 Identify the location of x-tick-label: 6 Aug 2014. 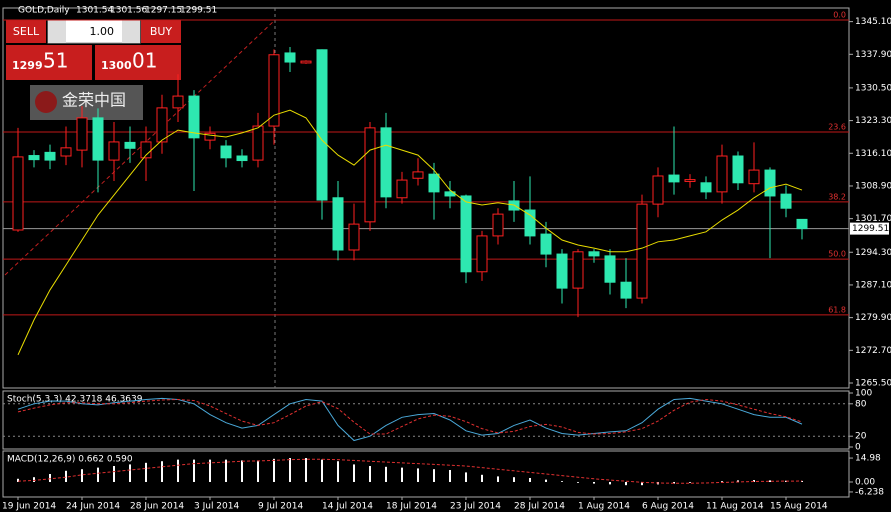
(668, 507).